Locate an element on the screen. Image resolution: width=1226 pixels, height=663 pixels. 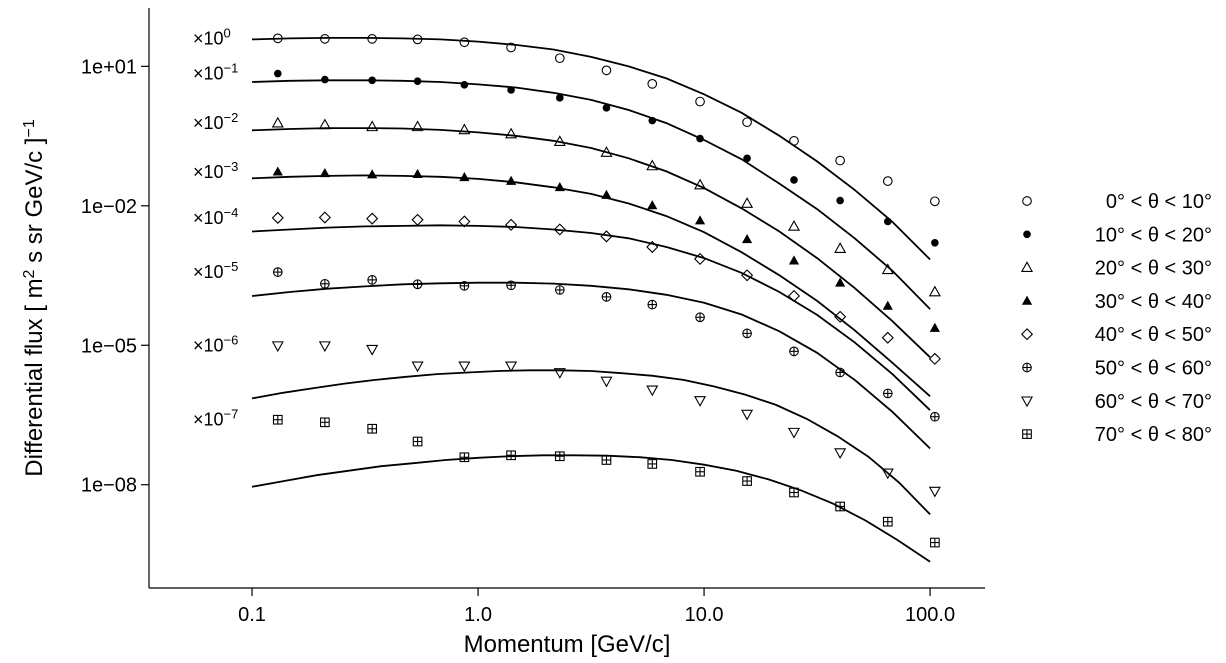
scale-label-series-3: ×10⁻³ is located at coordinates (215, 170).